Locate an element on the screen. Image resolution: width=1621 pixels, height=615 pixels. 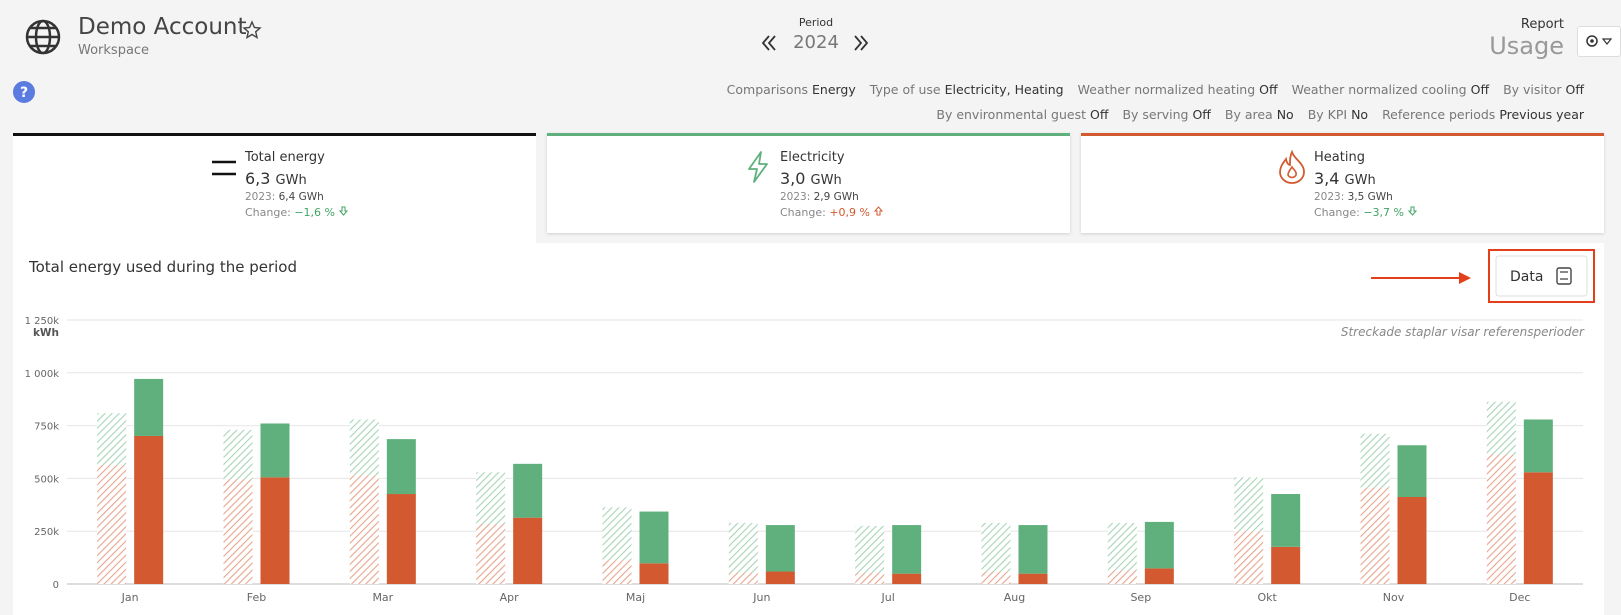
data-button-label: Data is located at coordinates (1526, 277).